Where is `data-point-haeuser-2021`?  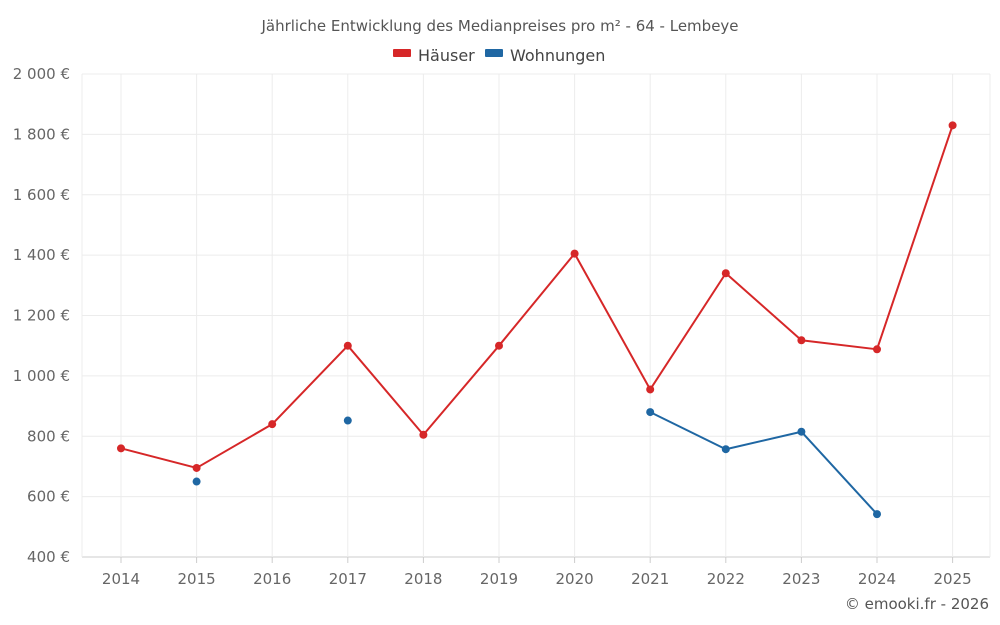
data-point-haeuser-2021 is located at coordinates (650, 389).